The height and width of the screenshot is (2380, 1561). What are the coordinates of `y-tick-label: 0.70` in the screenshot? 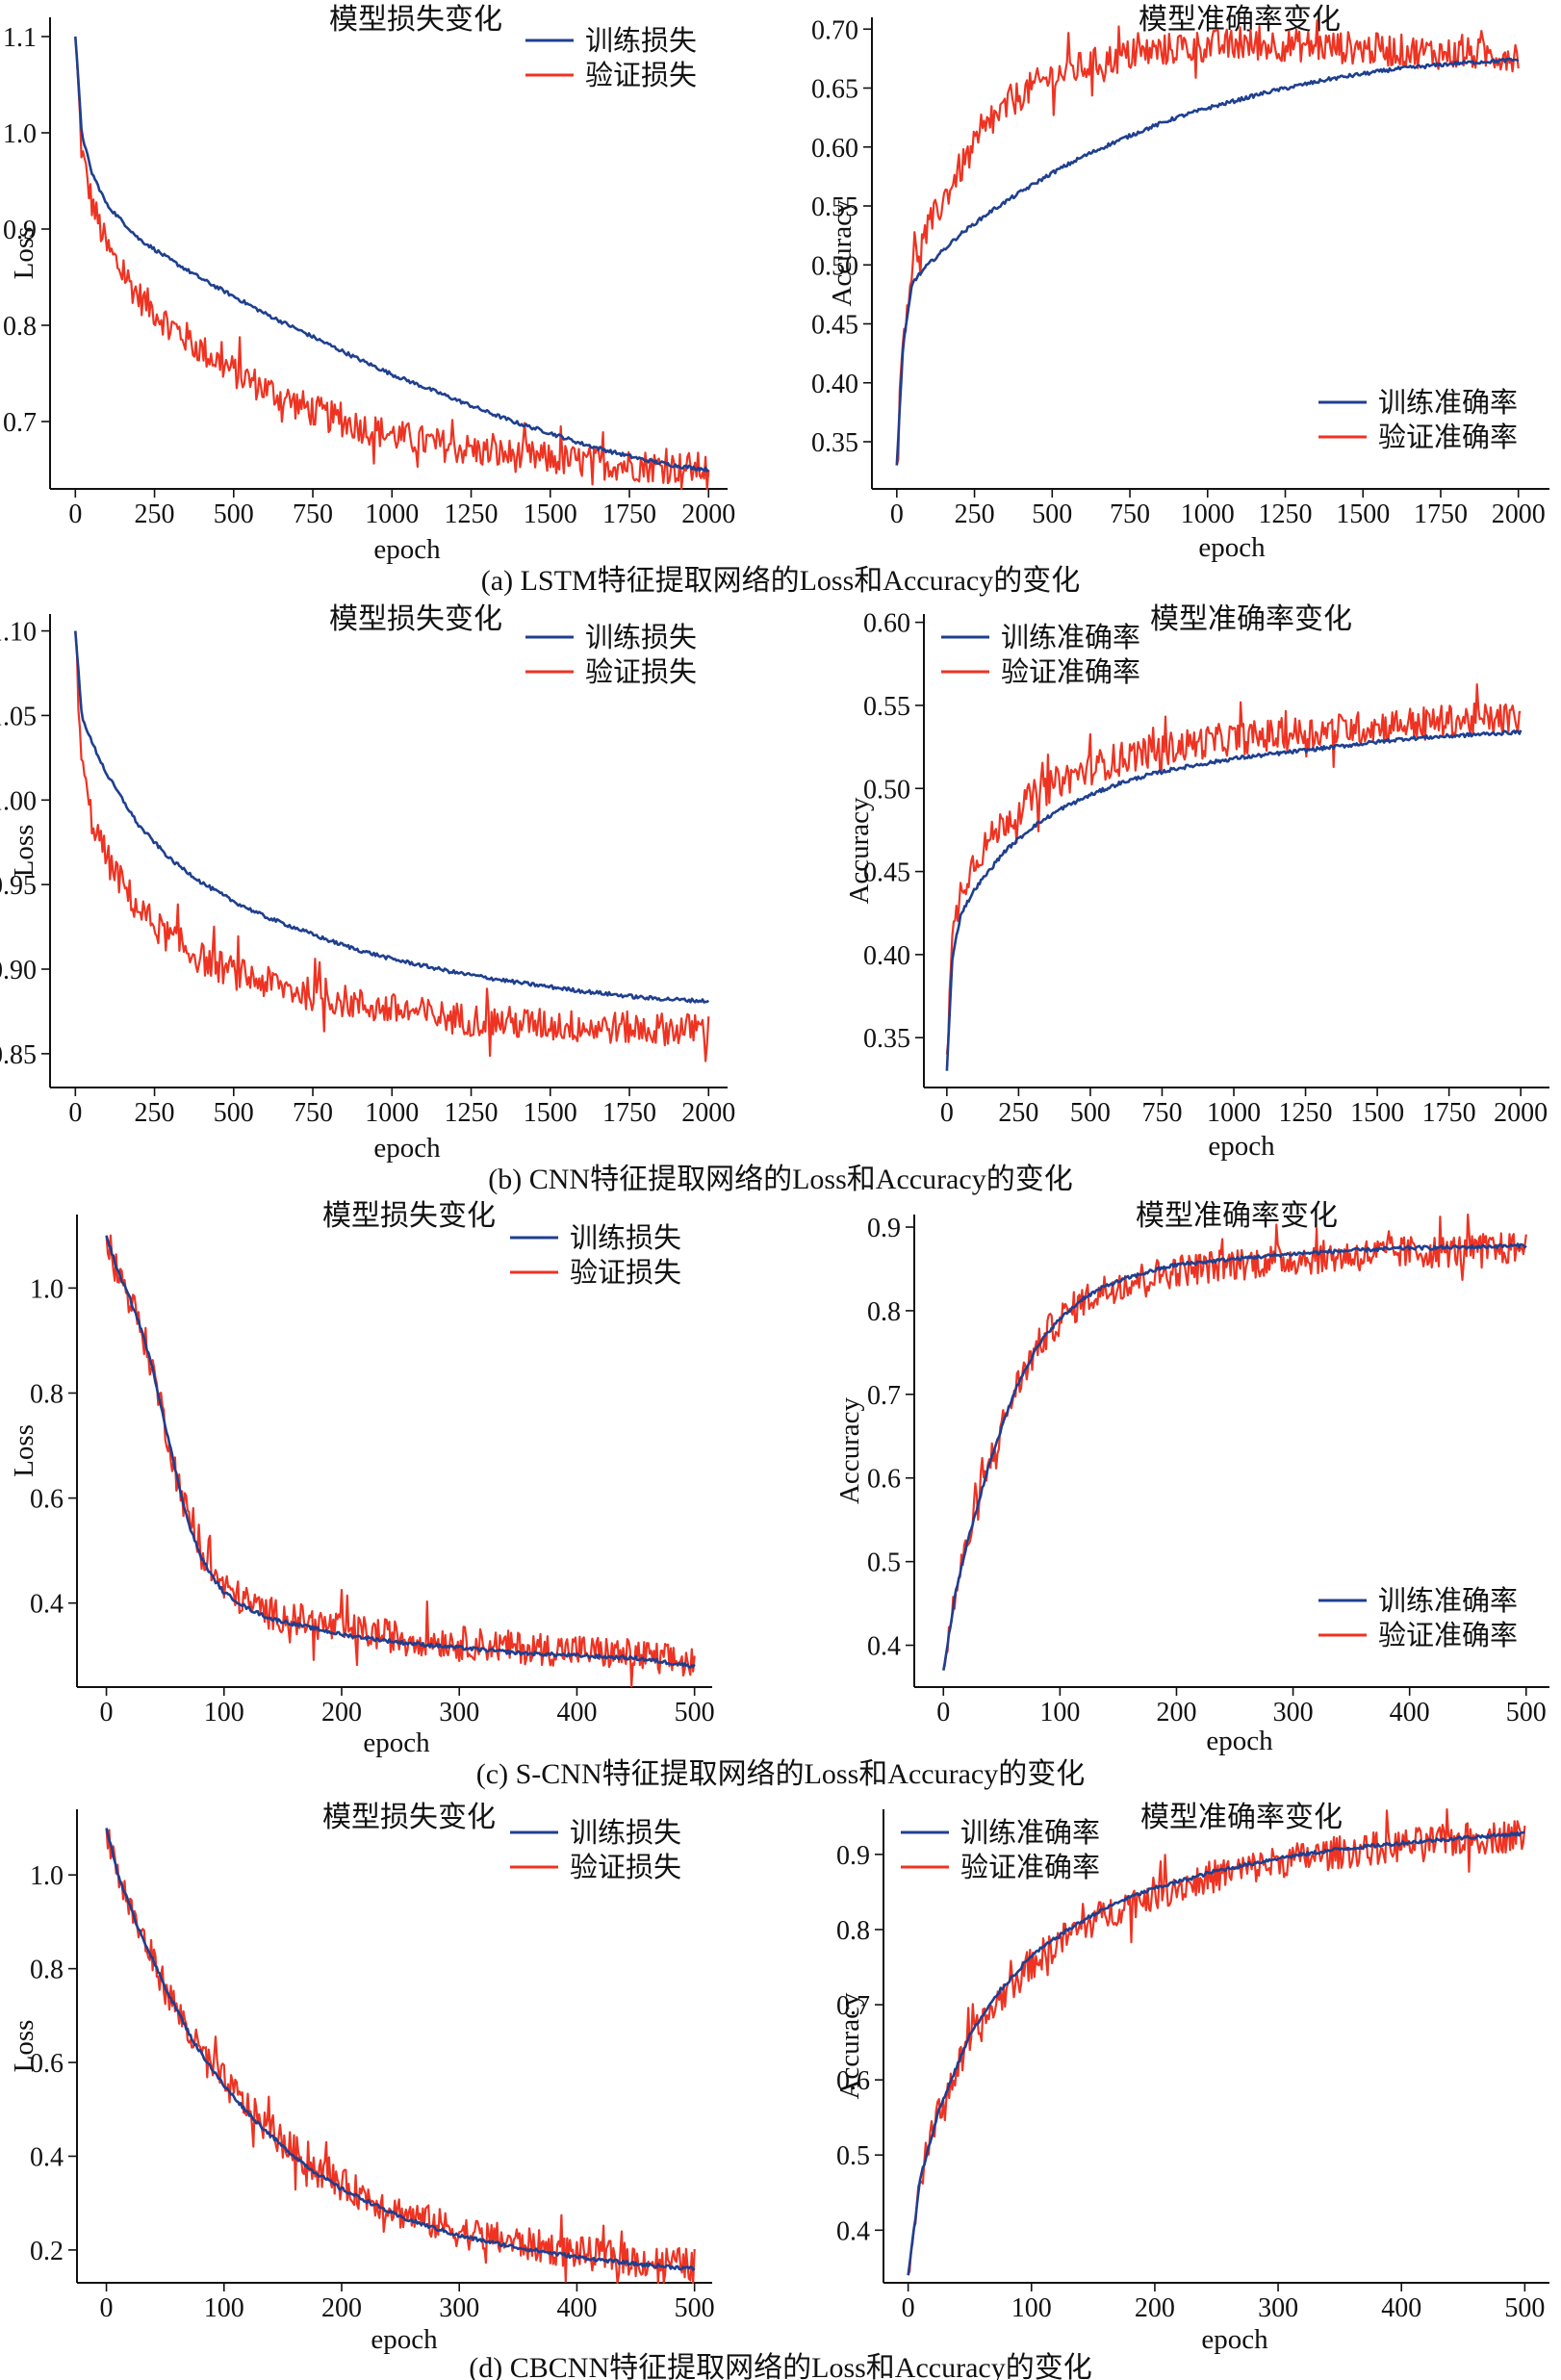 It's located at (835, 30).